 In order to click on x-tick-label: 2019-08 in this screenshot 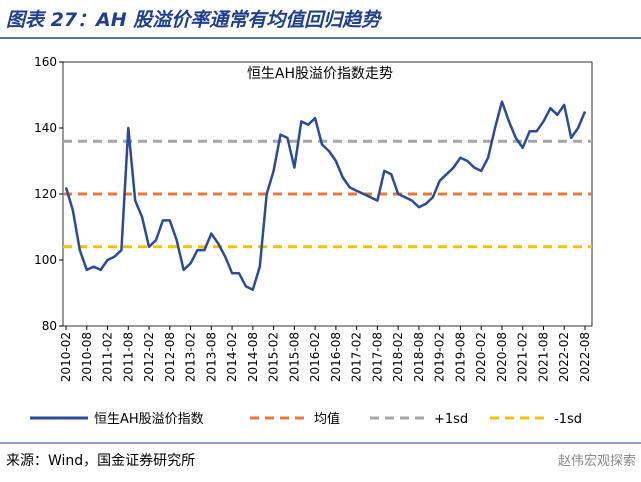, I will do `click(460, 357)`.